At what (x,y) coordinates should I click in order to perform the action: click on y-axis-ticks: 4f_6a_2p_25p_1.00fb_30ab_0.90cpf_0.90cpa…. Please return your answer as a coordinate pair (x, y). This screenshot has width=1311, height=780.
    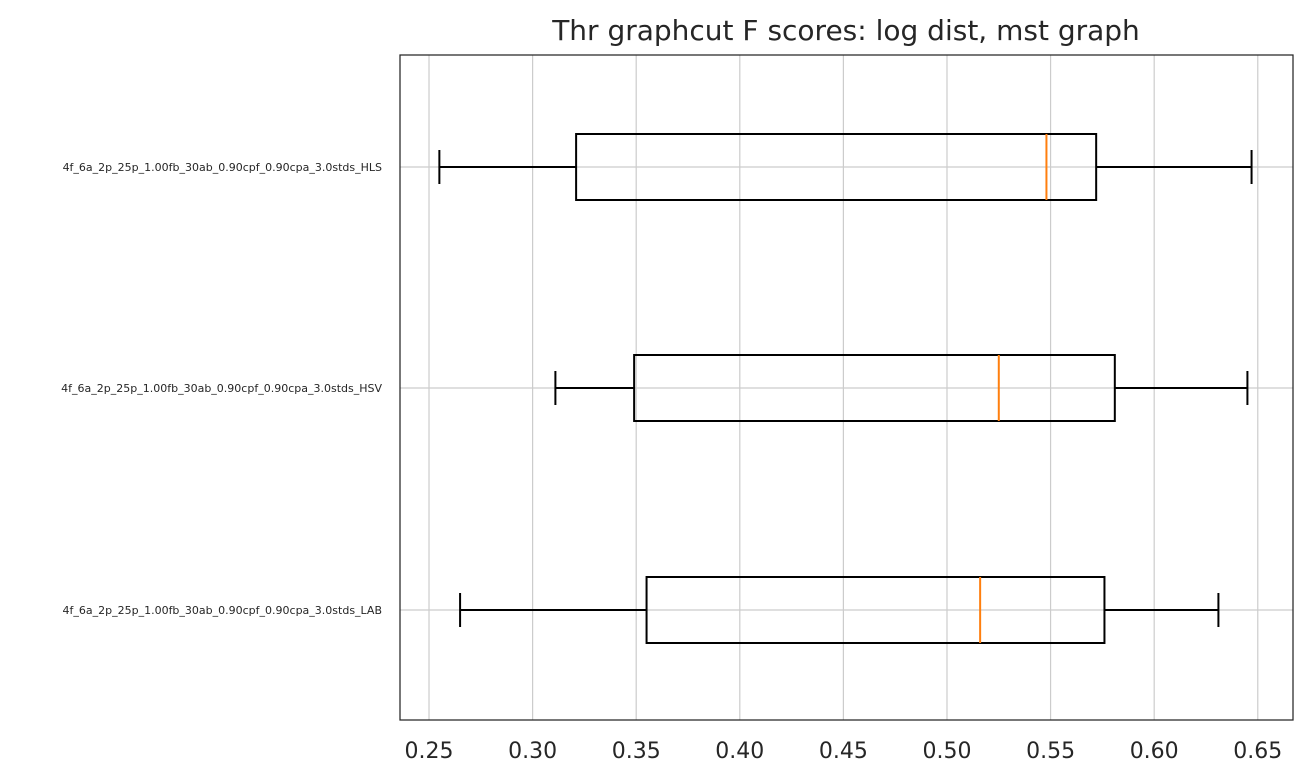
    Looking at the image, I should click on (221, 389).